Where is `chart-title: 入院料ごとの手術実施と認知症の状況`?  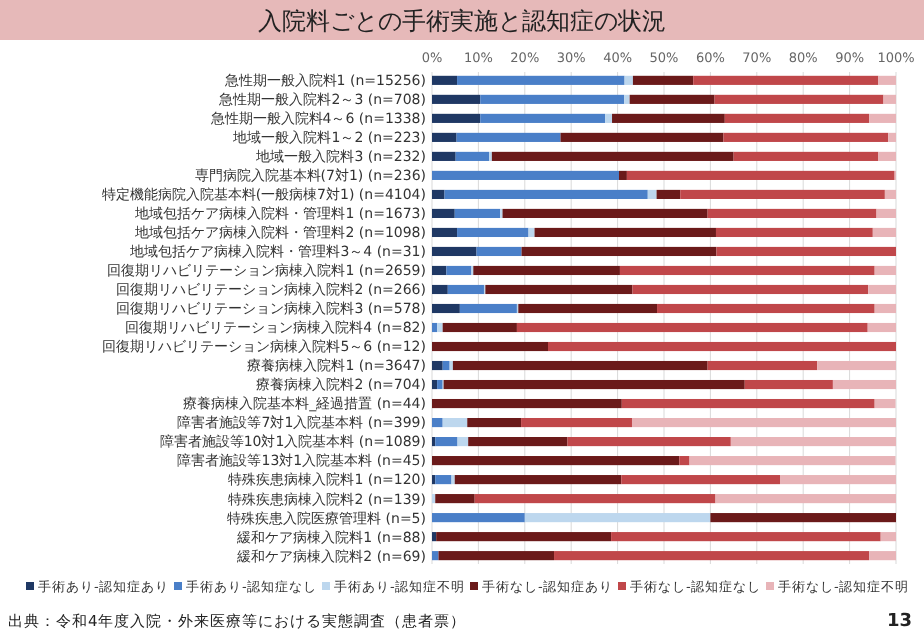
chart-title: 入院料ごとの手術実施と認知症の状況 is located at coordinates (462, 21).